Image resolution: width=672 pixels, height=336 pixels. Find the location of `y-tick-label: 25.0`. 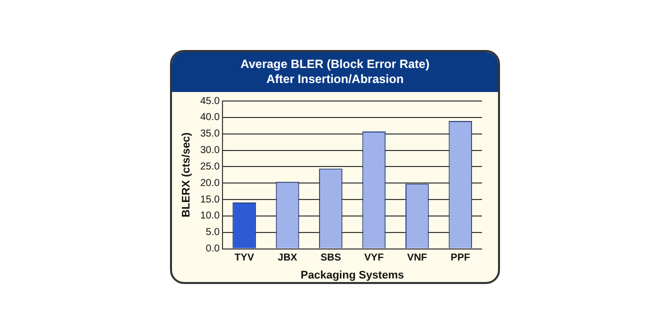

y-tick-label: 25.0 is located at coordinates (210, 166).